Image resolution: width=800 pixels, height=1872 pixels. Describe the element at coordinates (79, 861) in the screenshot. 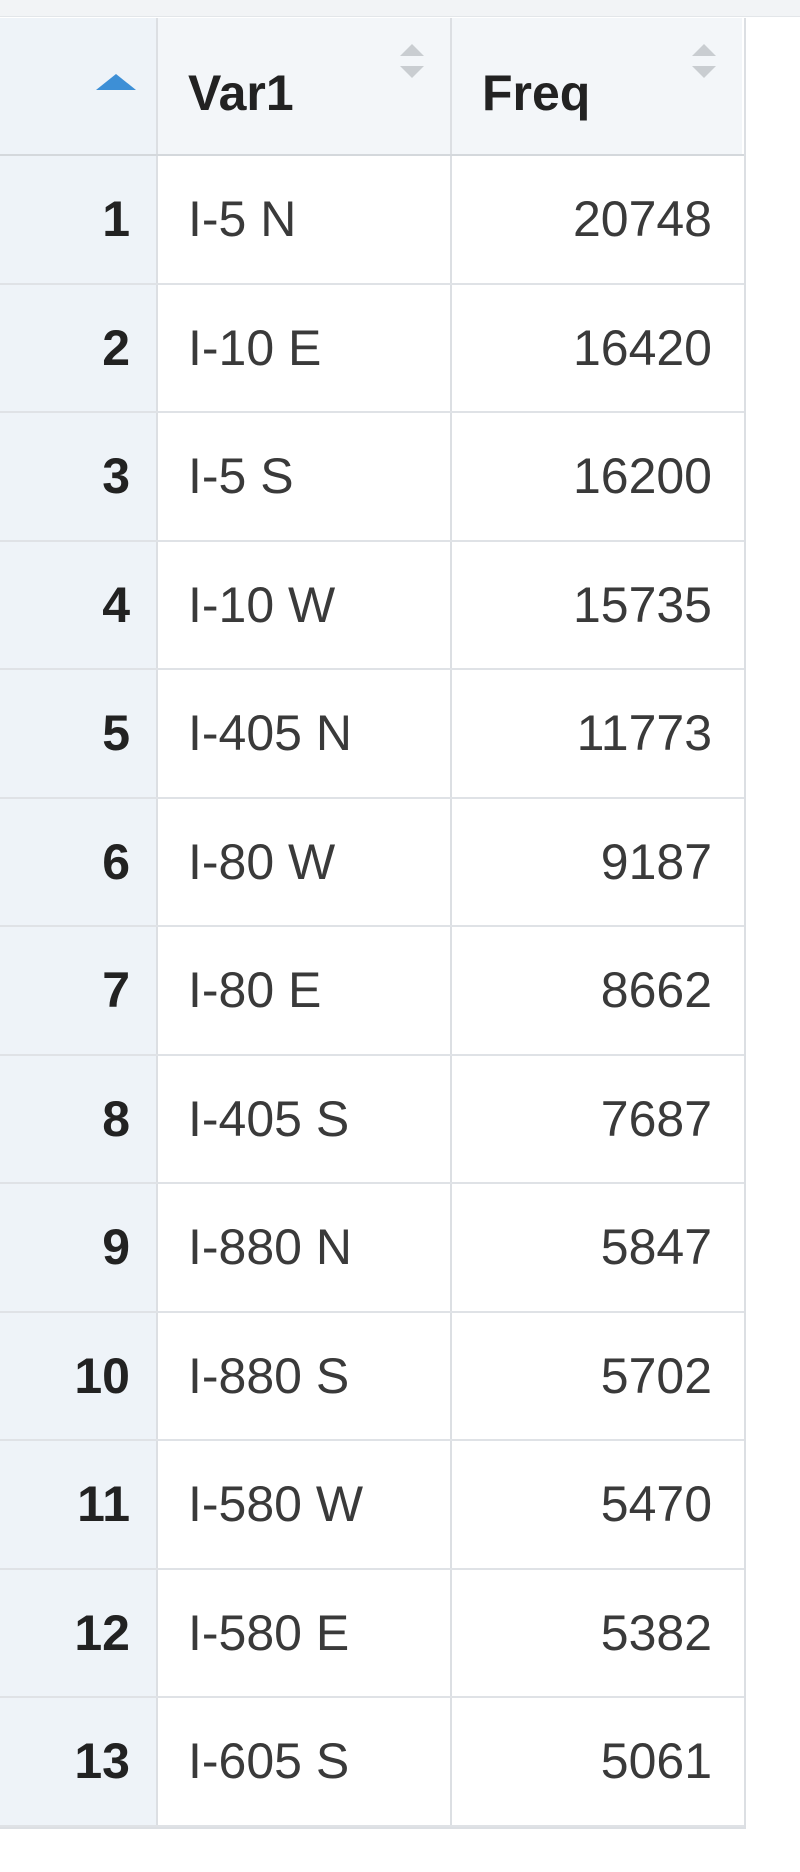

I see `row-index-cell: 6` at that location.